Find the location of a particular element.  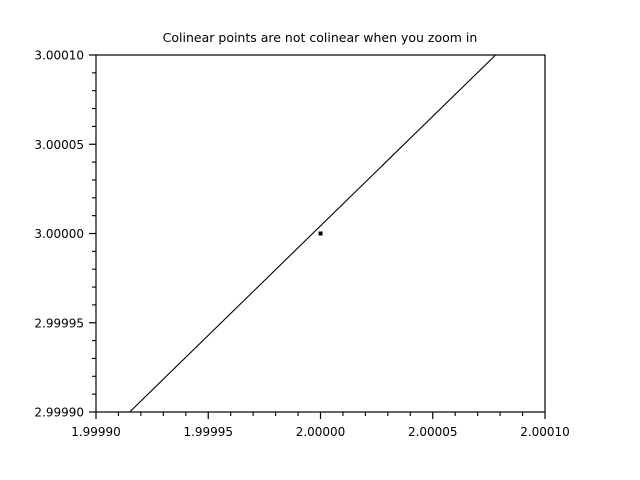

data-marker-layer is located at coordinates (320, 233).